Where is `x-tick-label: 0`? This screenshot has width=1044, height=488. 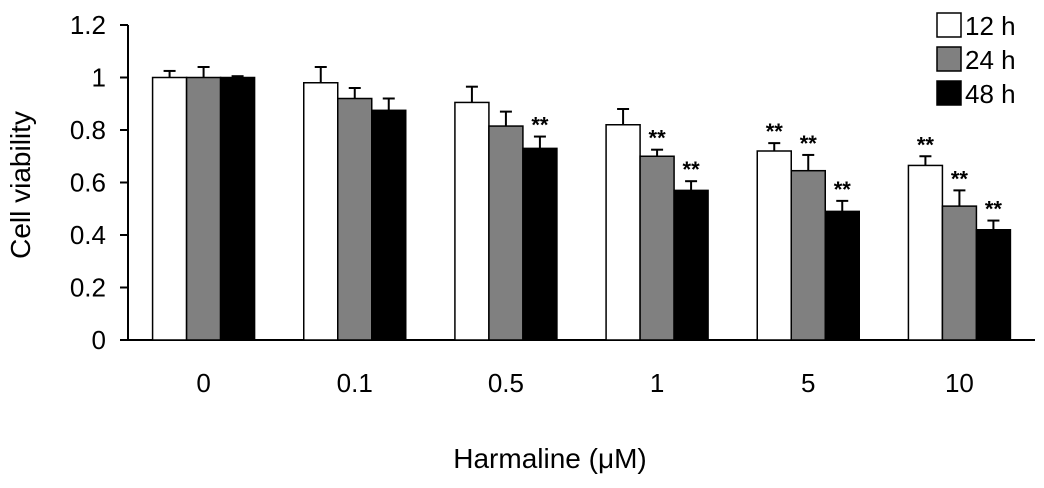
x-tick-label: 0 is located at coordinates (203, 383).